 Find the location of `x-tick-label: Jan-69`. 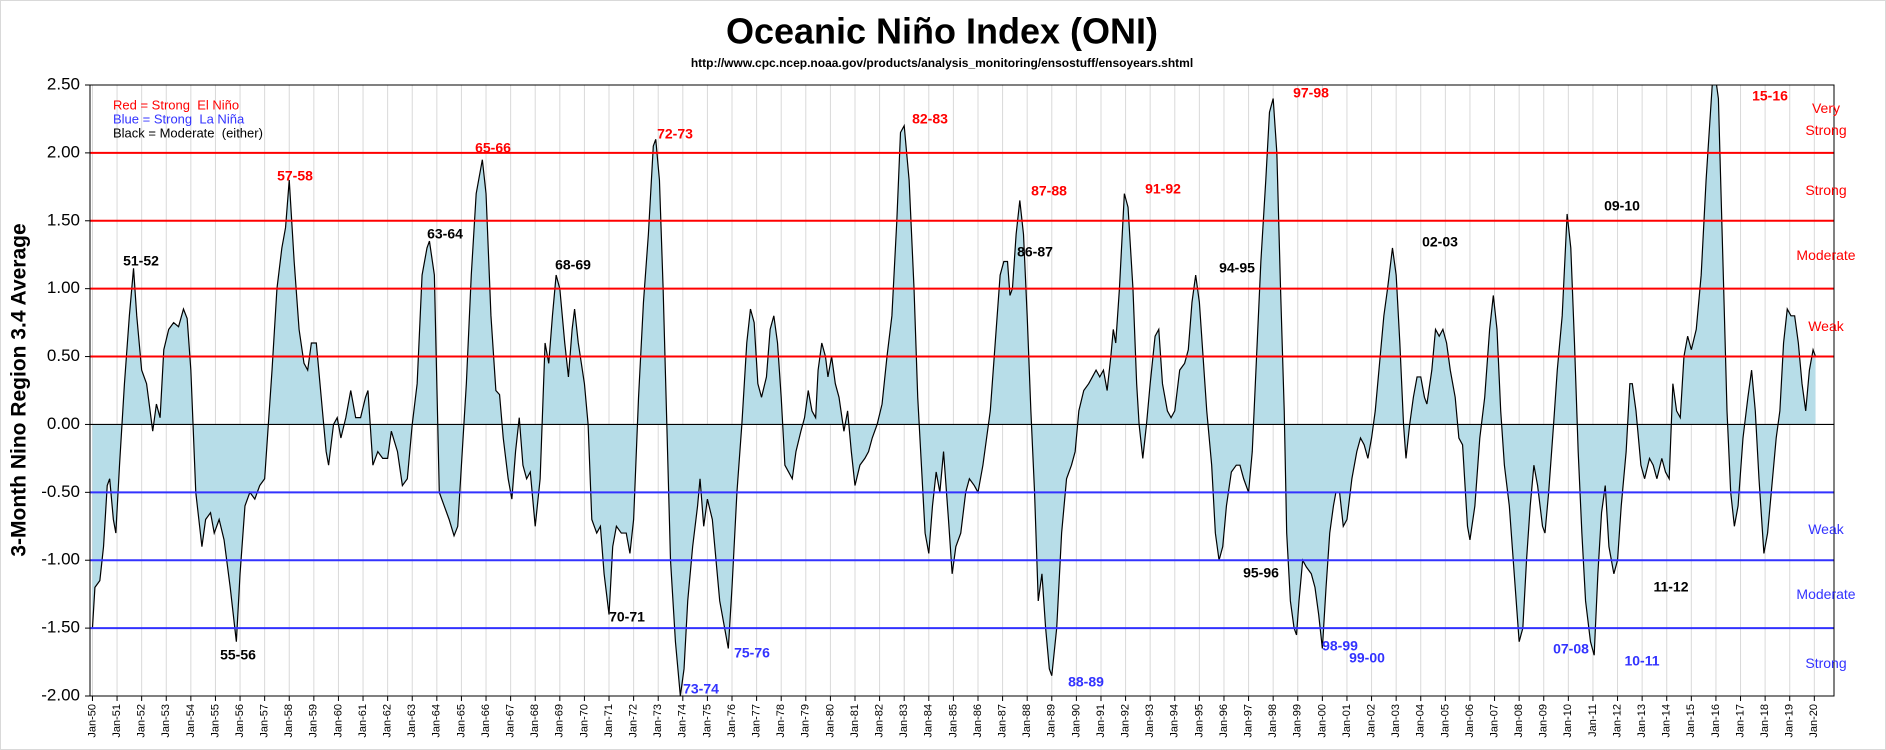

x-tick-label: Jan-69 is located at coordinates (560, 721).